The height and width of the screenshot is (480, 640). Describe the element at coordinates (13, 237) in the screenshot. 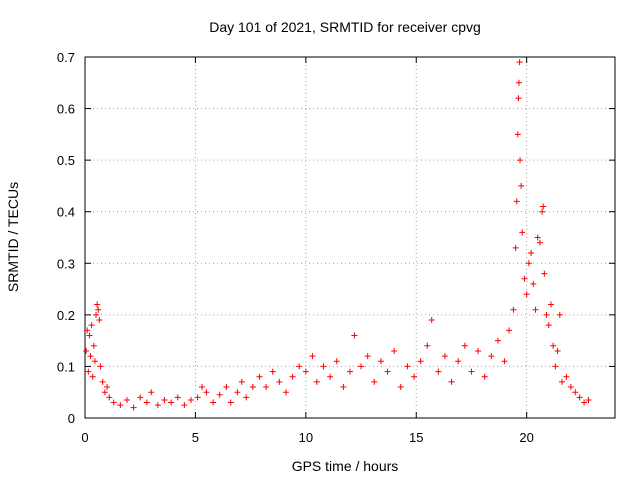

I see `y-axis-label: SRMTID / TECUs` at that location.